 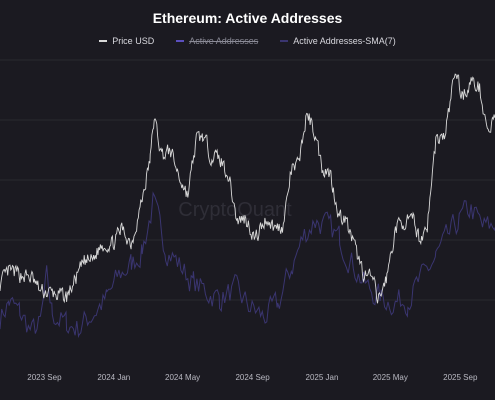 I want to click on legend-item-sma: Active Addresses-SMA(7), so click(x=338, y=41).